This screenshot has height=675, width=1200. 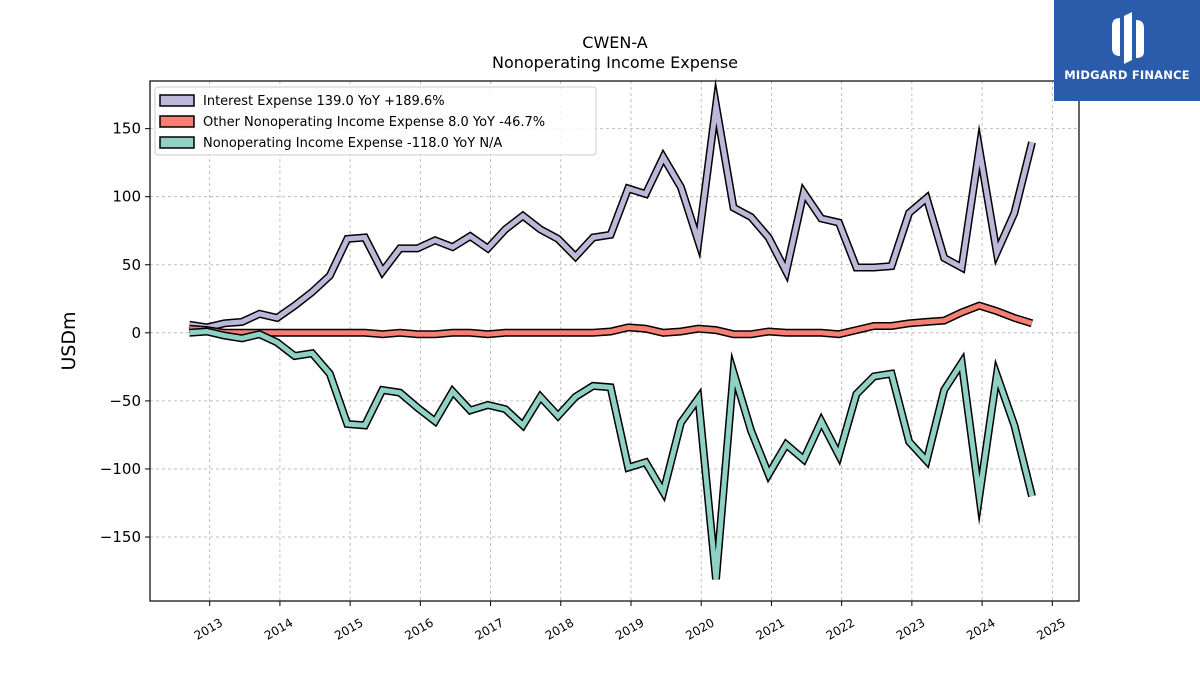 What do you see at coordinates (629, 628) in the screenshot?
I see `x-tick-label: 2019` at bounding box center [629, 628].